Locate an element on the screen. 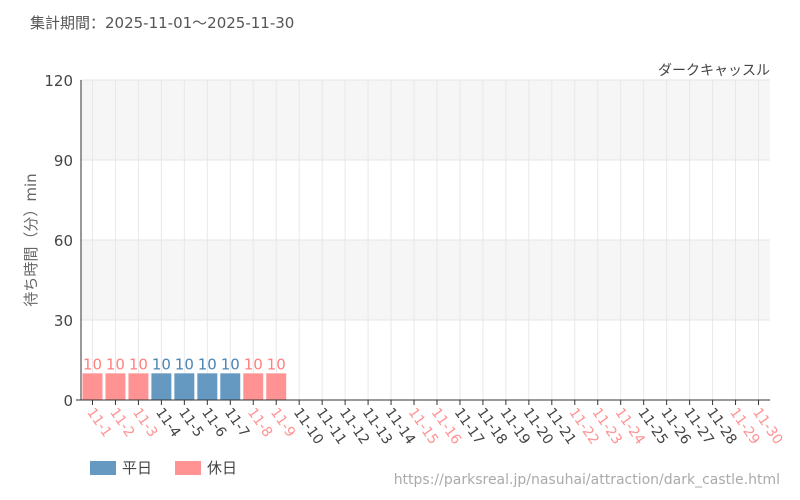  x-tick-label: 11-5 is located at coordinates (190, 422).